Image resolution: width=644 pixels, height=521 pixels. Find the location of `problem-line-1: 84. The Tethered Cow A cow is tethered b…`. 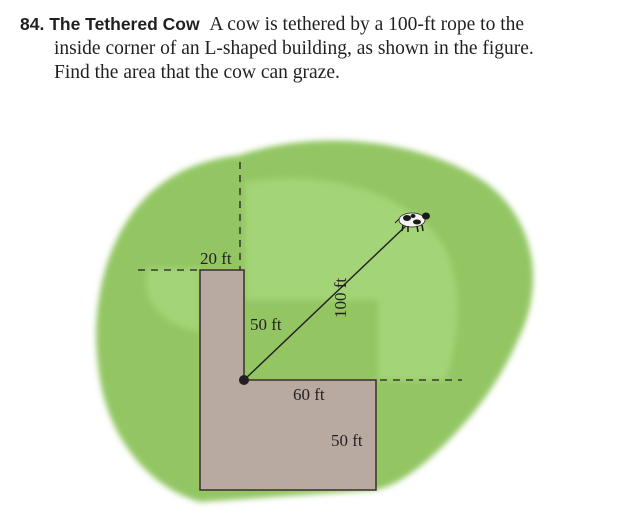

problem-line-1: 84. The Tethered Cow A cow is tethered b… is located at coordinates (325, 24).